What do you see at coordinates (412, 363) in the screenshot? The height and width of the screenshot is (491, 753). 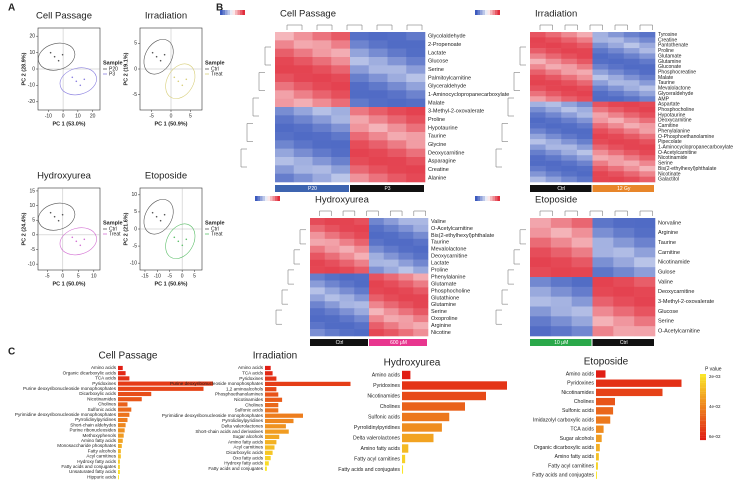 I see `bar-chart-title: Hydroxyurea` at bounding box center [412, 363].